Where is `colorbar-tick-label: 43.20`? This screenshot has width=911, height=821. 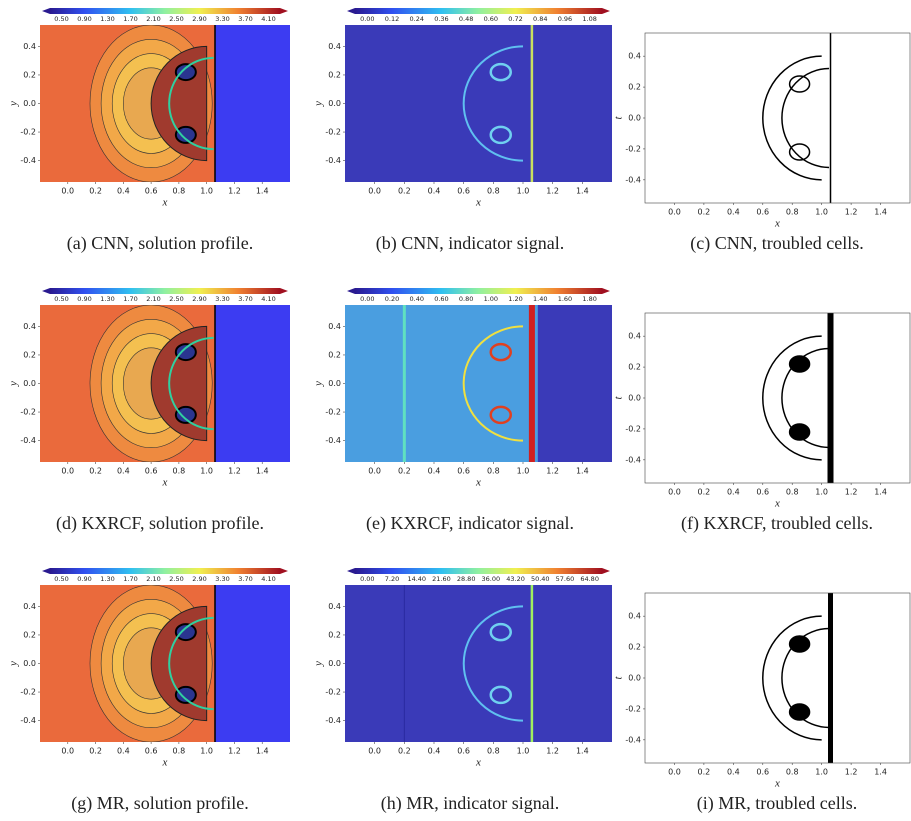
colorbar-tick-label: 43.20 is located at coordinates (515, 579).